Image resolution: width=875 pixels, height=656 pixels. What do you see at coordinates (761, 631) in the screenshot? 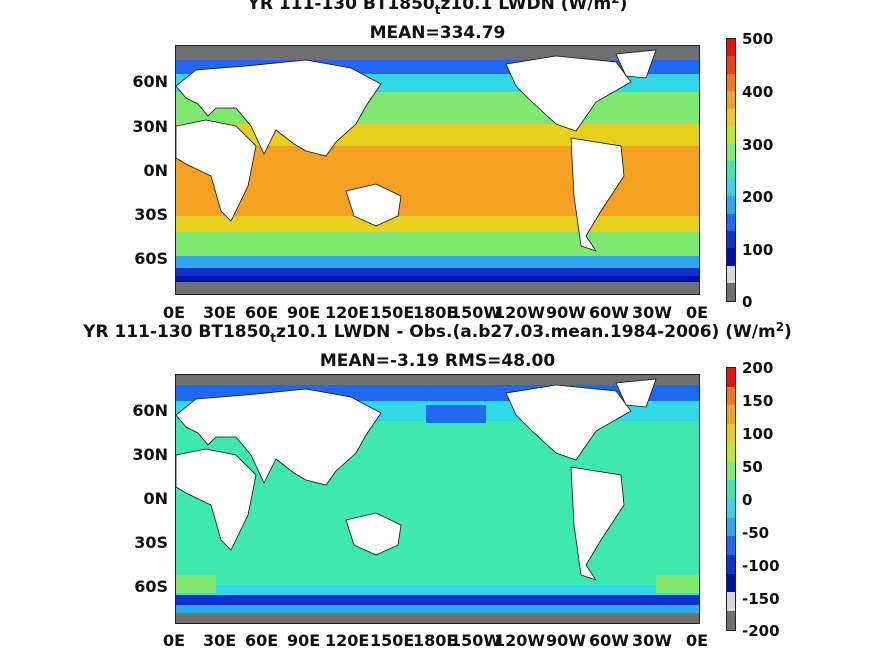
I see `colorbar-tick: -200` at bounding box center [761, 631].